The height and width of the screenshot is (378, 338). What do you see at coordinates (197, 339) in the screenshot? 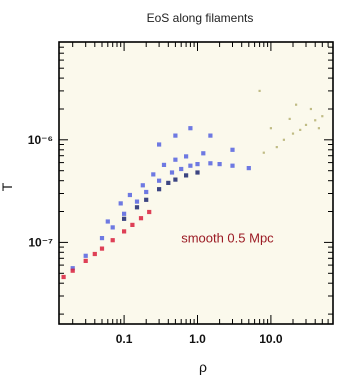
I see `x-tick-label: 1.0` at bounding box center [197, 339].